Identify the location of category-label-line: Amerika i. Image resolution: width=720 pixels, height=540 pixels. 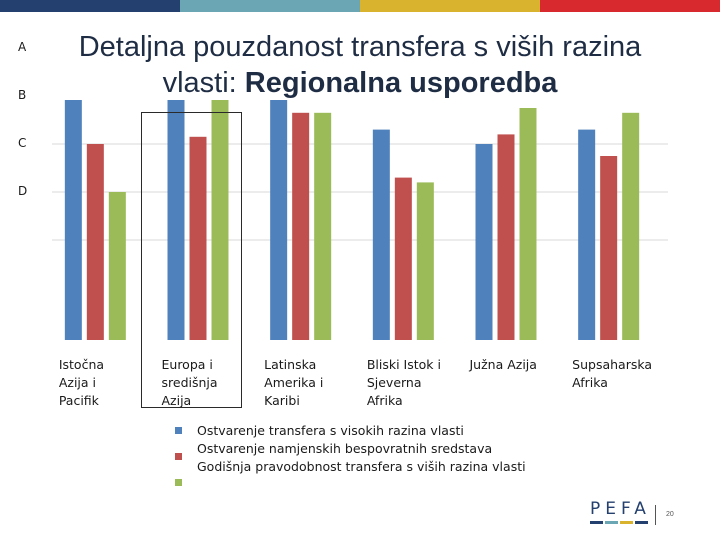
(294, 382).